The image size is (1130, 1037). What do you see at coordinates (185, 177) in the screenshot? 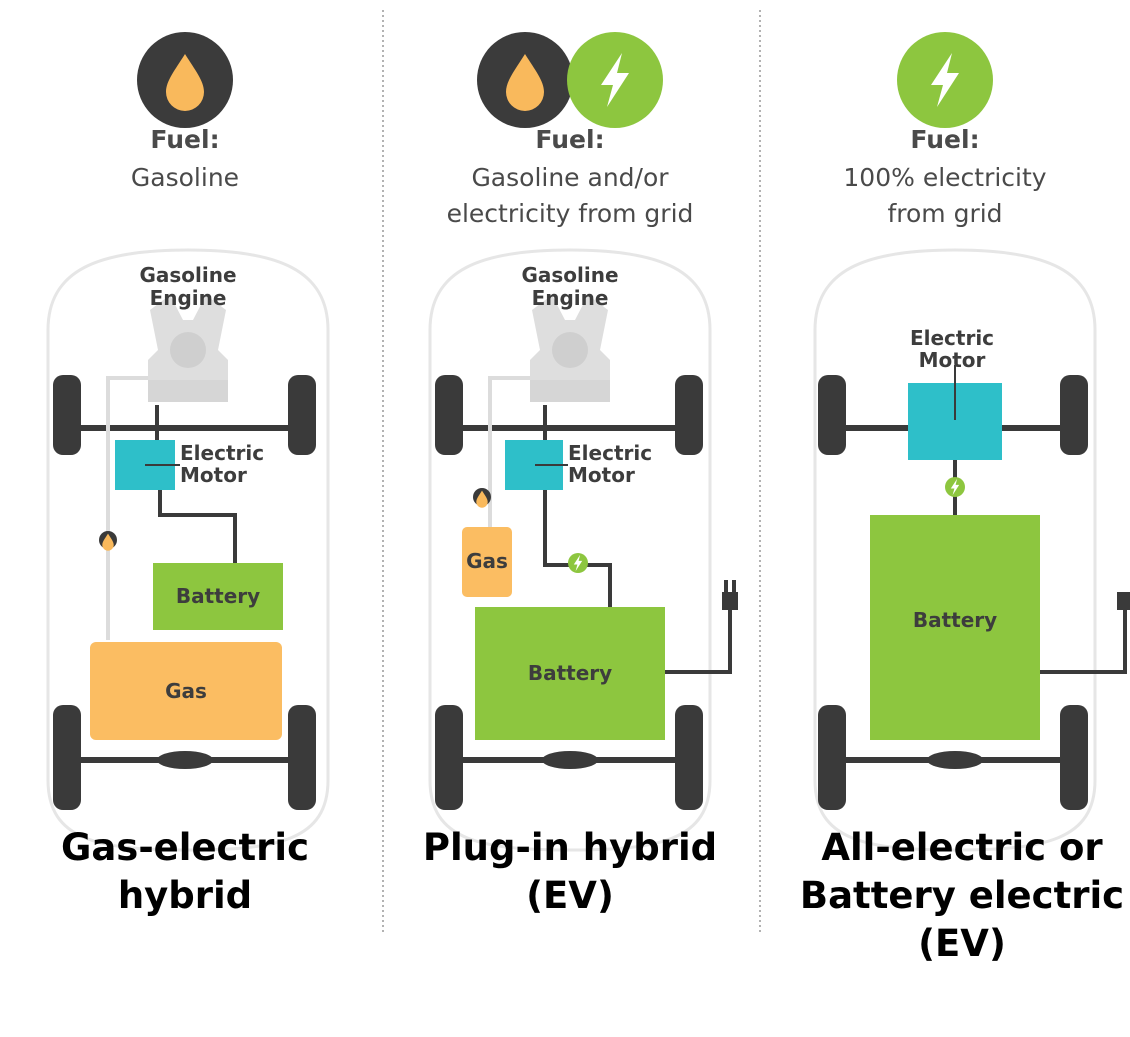
I see `fuel-text: Gasoline` at bounding box center [185, 177].